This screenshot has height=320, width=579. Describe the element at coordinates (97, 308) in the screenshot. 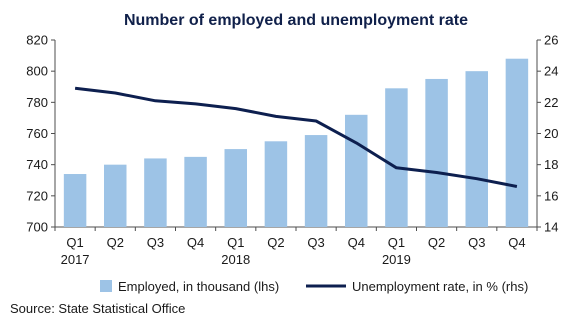

I see `source-note: Source: State Statistical Office` at that location.